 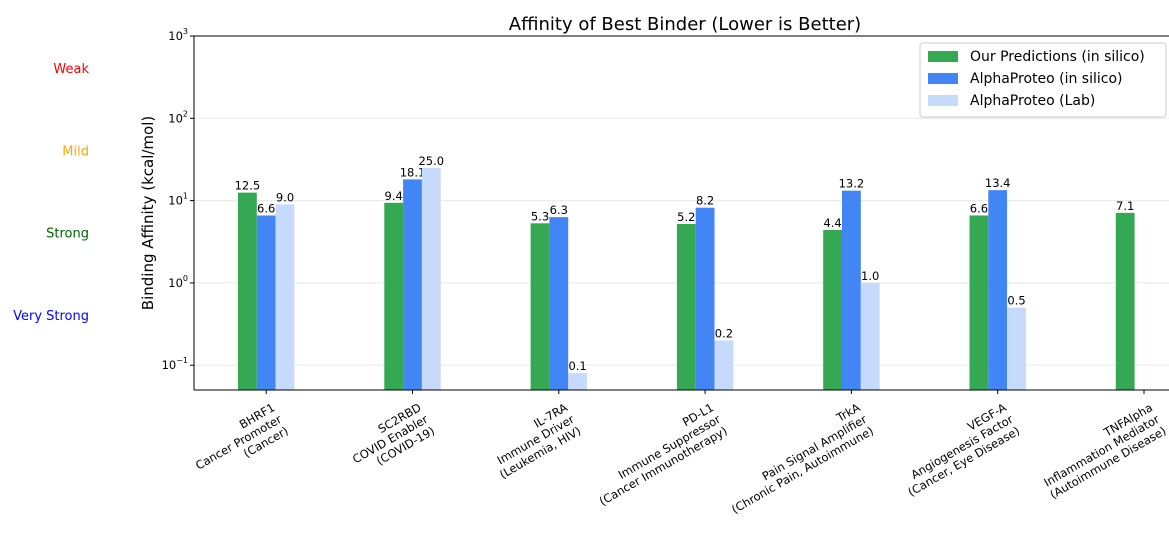 What do you see at coordinates (802, 470) in the screenshot?
I see `category-label-line: (Chronic Pain, Autoimmune)` at bounding box center [802, 470].